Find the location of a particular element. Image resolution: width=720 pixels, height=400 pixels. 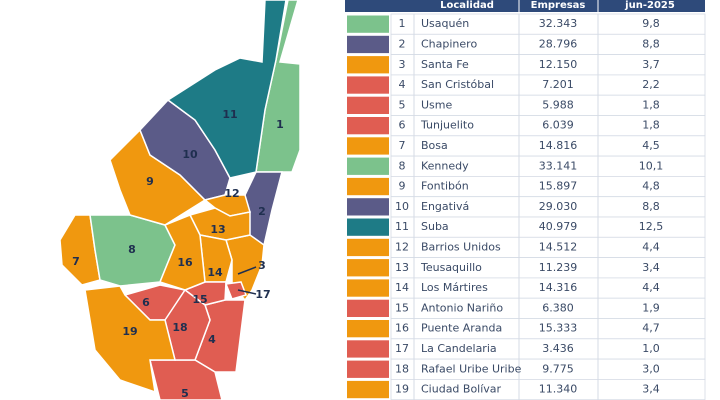

row-companies: 14.316 is located at coordinates (558, 287).